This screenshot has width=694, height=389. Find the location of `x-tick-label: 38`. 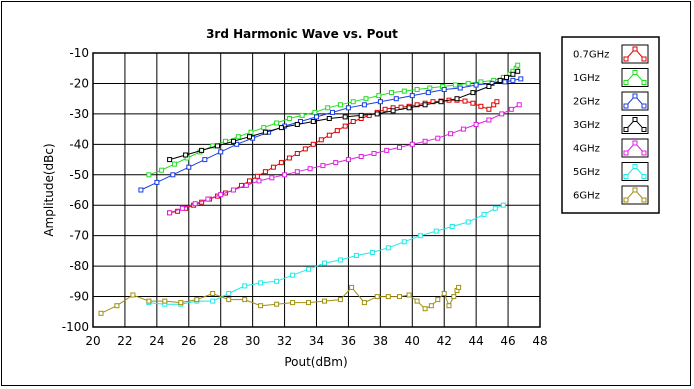

x-tick-label: 38 is located at coordinates (380, 341).